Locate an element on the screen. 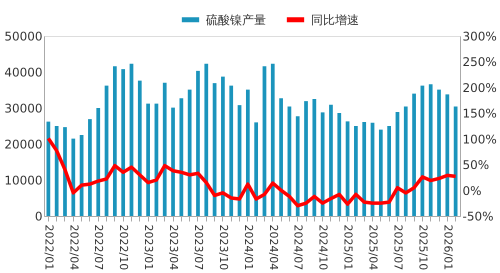 This screenshot has height=273, width=500. y2-tick-label: 200% is located at coordinates (479, 87).